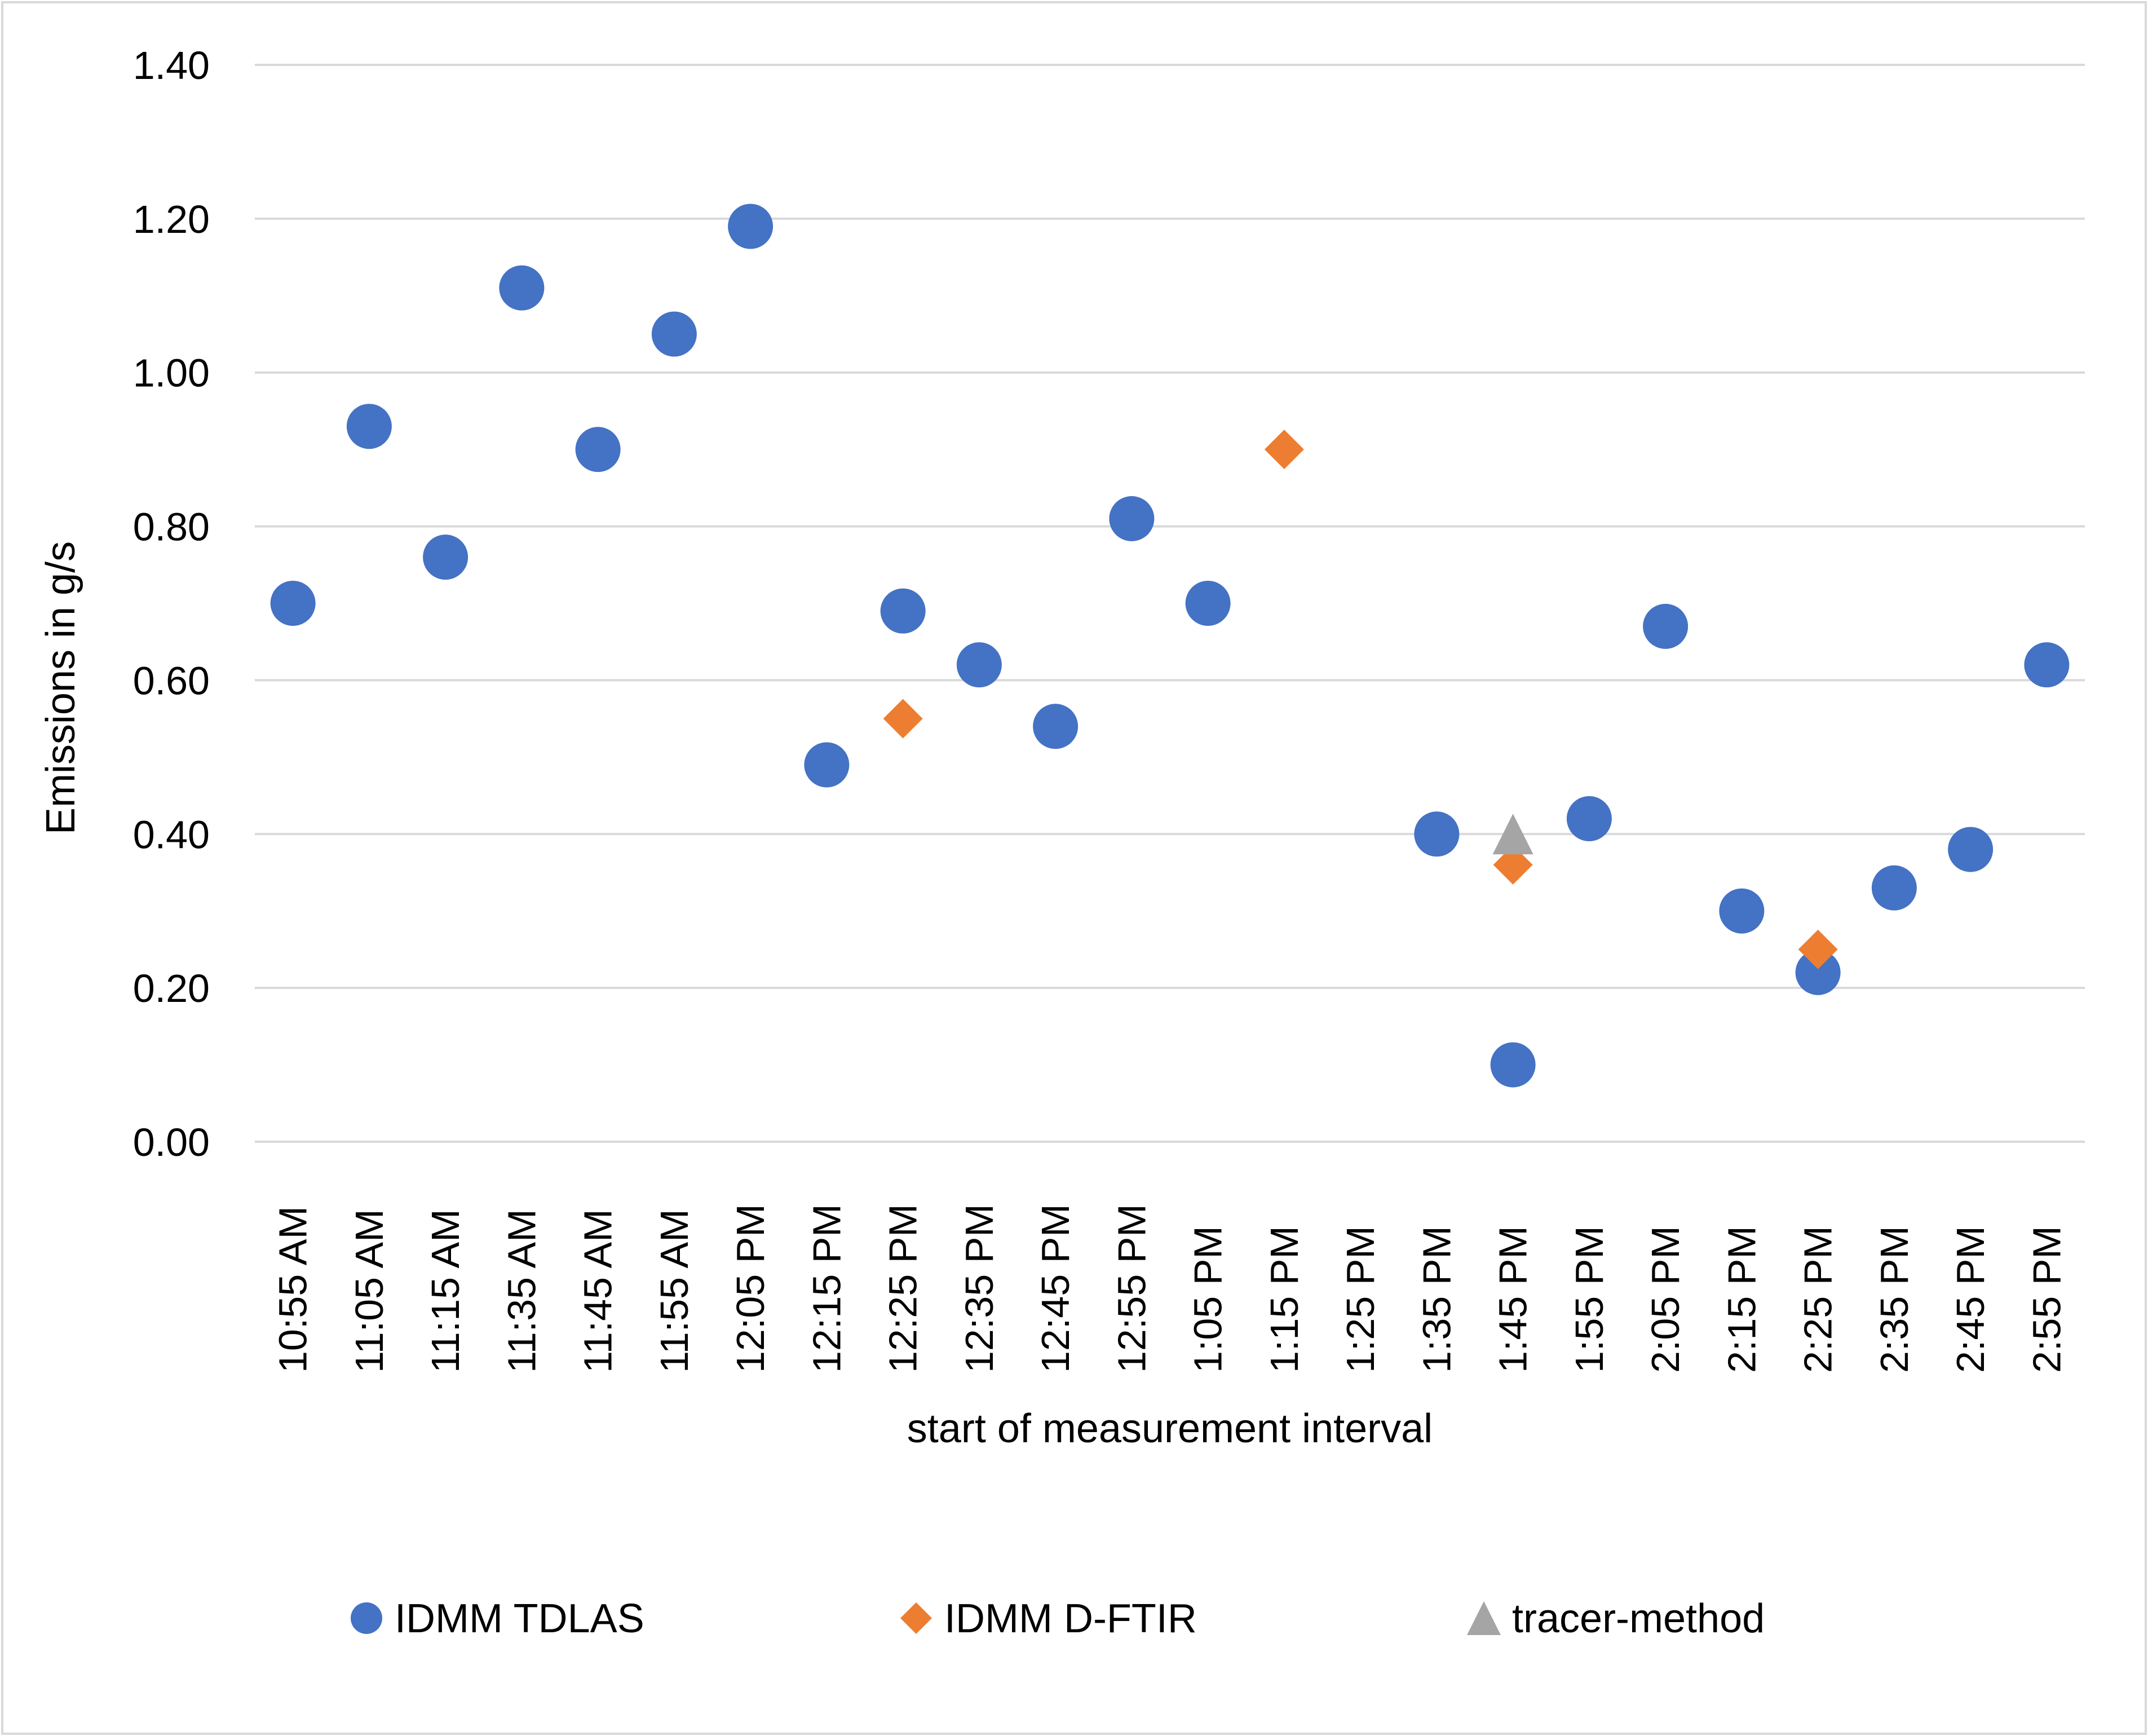 This screenshot has height=1736, width=2148. Describe the element at coordinates (1665, 1299) in the screenshot. I see `x-tick-label: 2:05 PM` at that location.